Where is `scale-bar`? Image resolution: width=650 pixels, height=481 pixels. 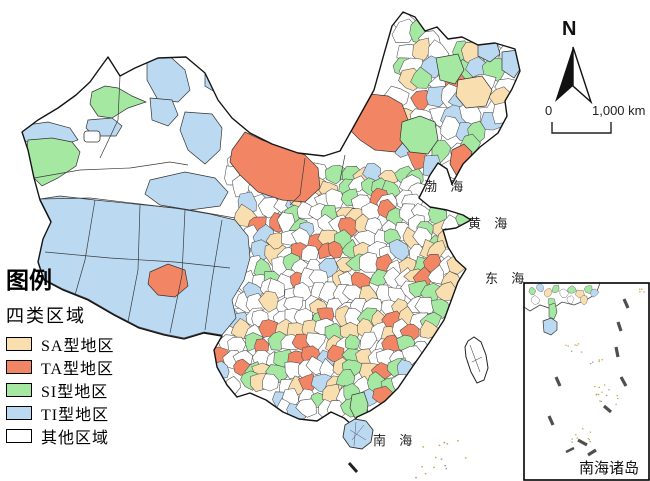
scale-bar is located at coordinates (581, 128).